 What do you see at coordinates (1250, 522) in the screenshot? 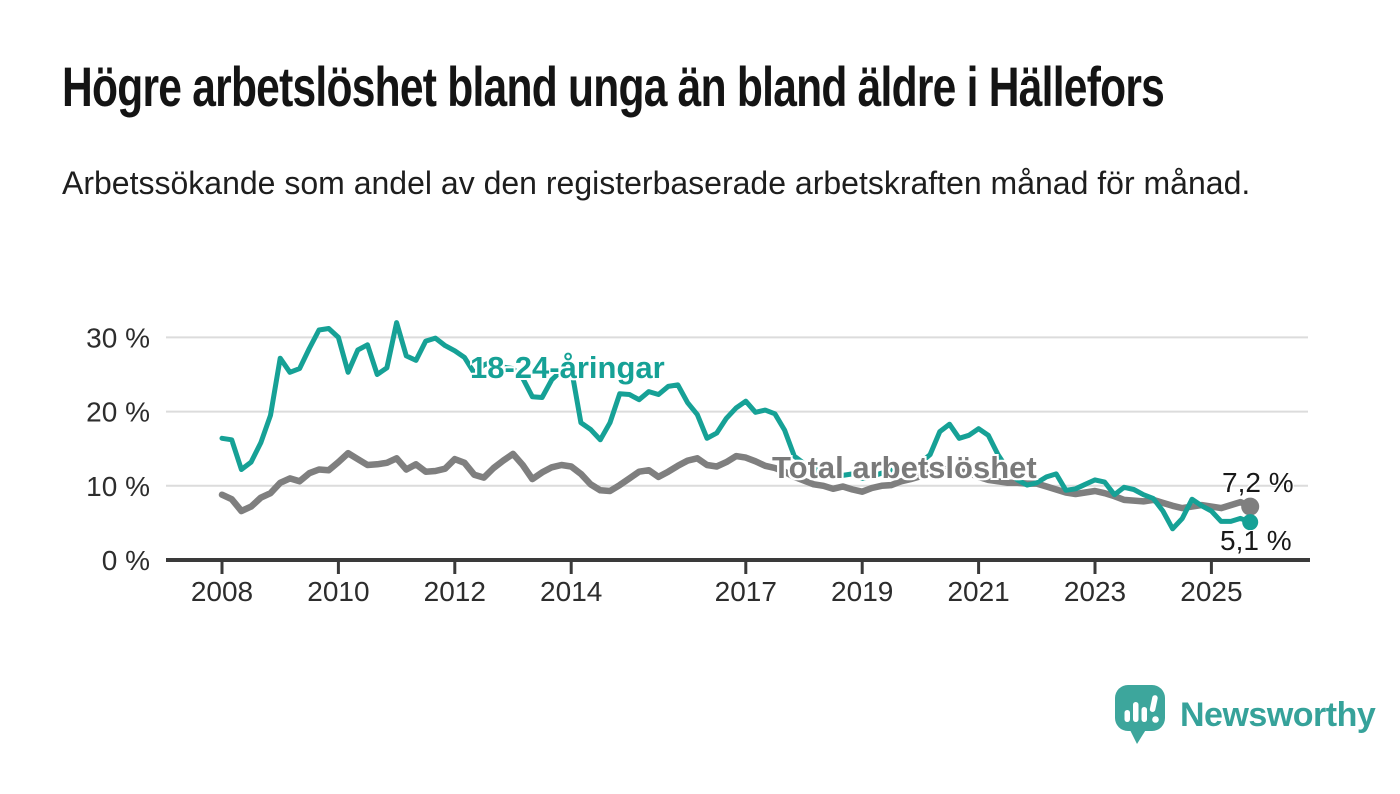
I see `series-end-dot-18-24-åringar` at bounding box center [1250, 522].